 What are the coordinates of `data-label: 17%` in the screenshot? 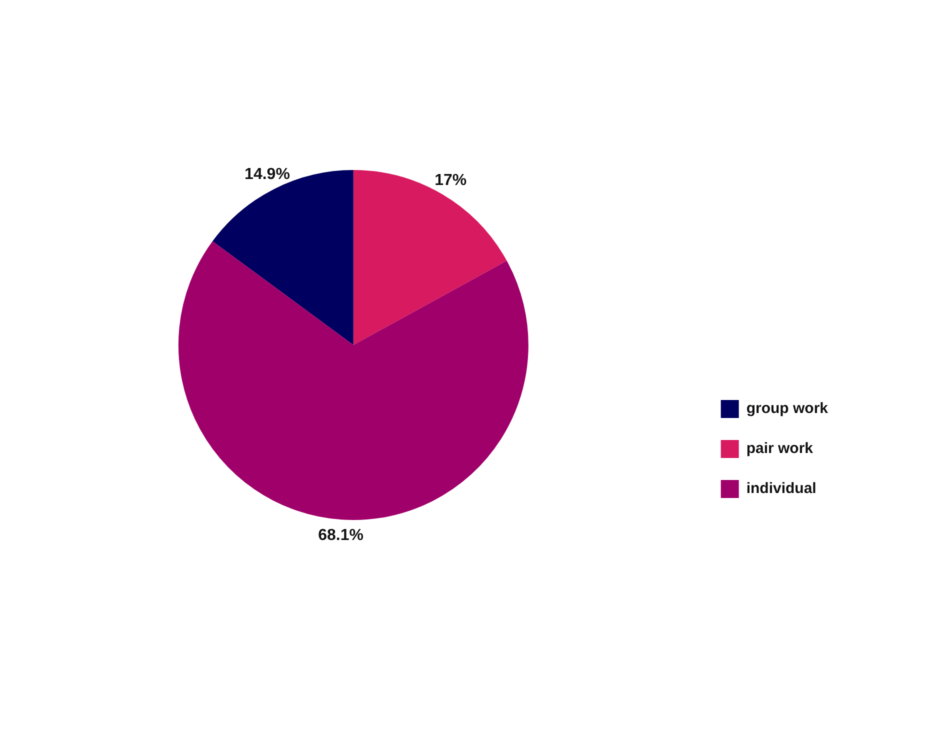 It's located at (450, 181).